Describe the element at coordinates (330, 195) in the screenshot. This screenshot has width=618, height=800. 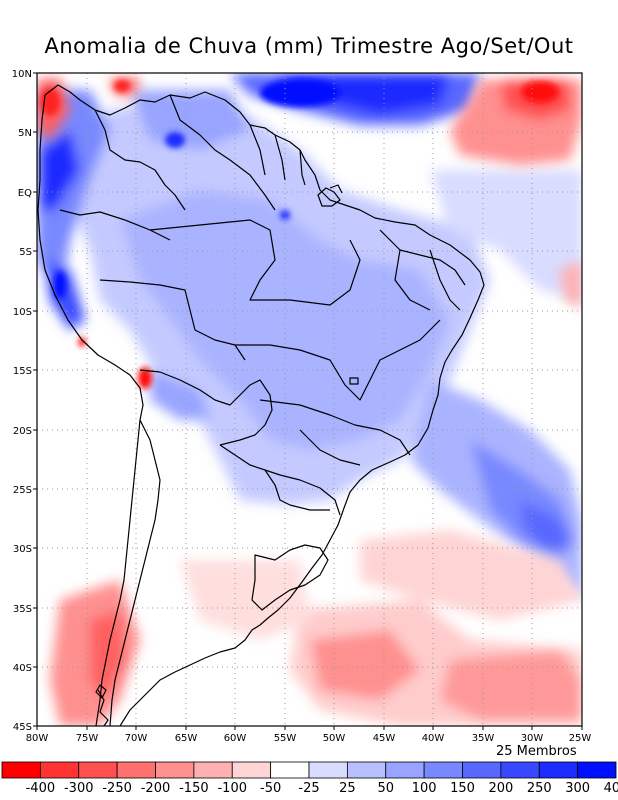
I see `amazon-delta` at that location.